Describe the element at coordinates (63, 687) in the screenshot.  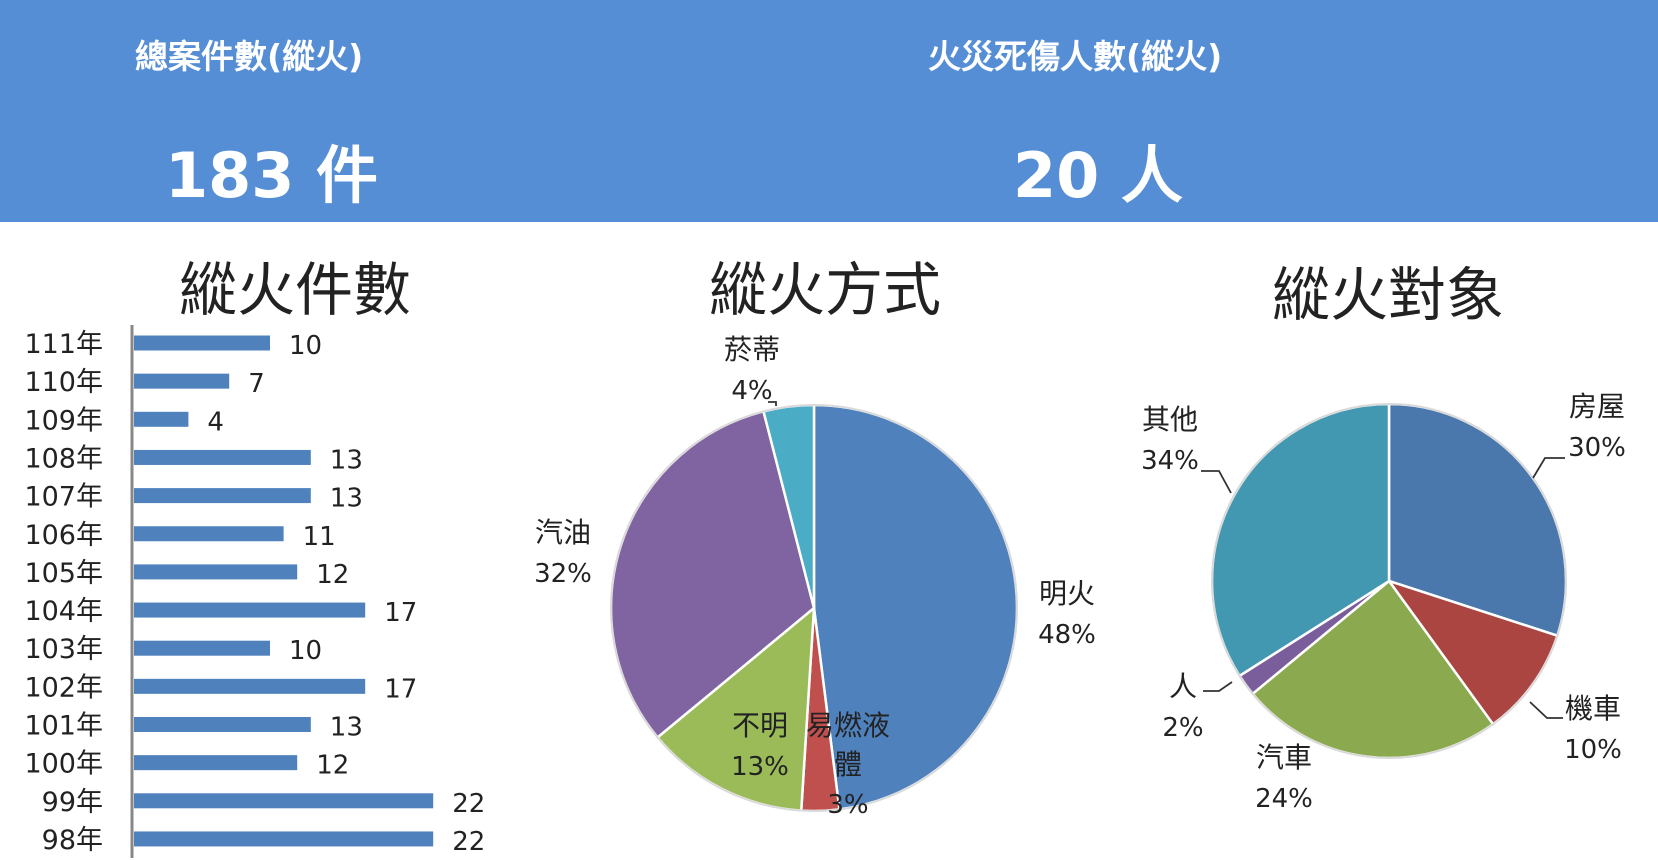
I see `category-label: 102年` at that location.